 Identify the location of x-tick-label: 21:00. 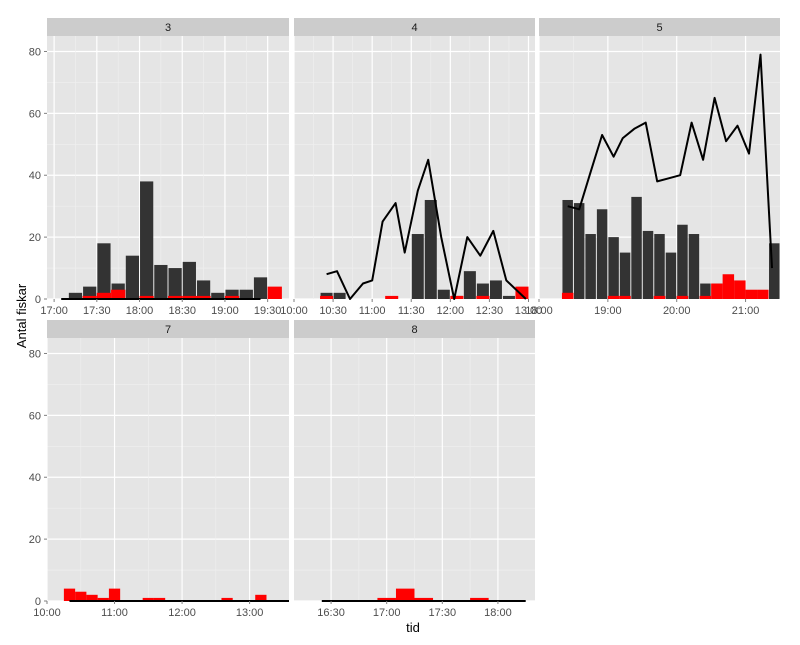
(746, 311).